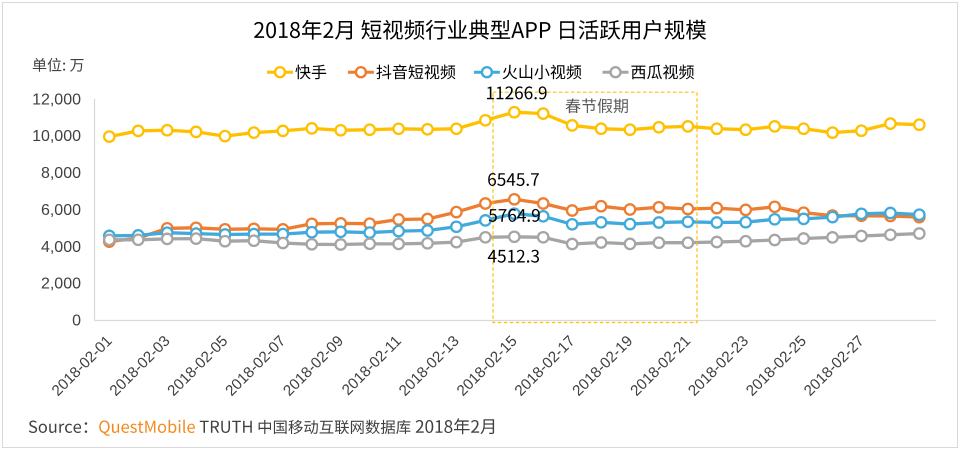 The height and width of the screenshot is (450, 960). Describe the element at coordinates (61, 173) in the screenshot. I see `svg-text: 8,000` at that location.